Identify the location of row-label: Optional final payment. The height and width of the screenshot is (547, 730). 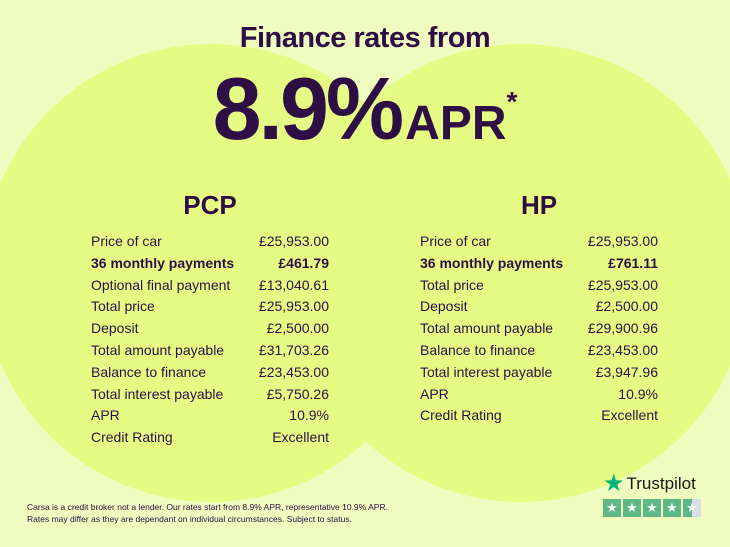
(161, 284).